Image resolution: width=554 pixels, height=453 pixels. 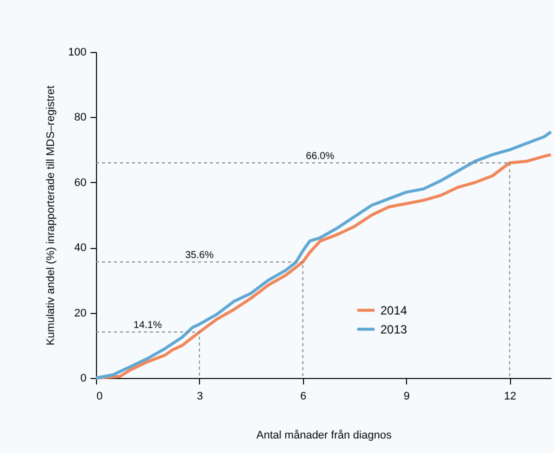 I want to click on x-tick-label: 12, so click(x=510, y=396).